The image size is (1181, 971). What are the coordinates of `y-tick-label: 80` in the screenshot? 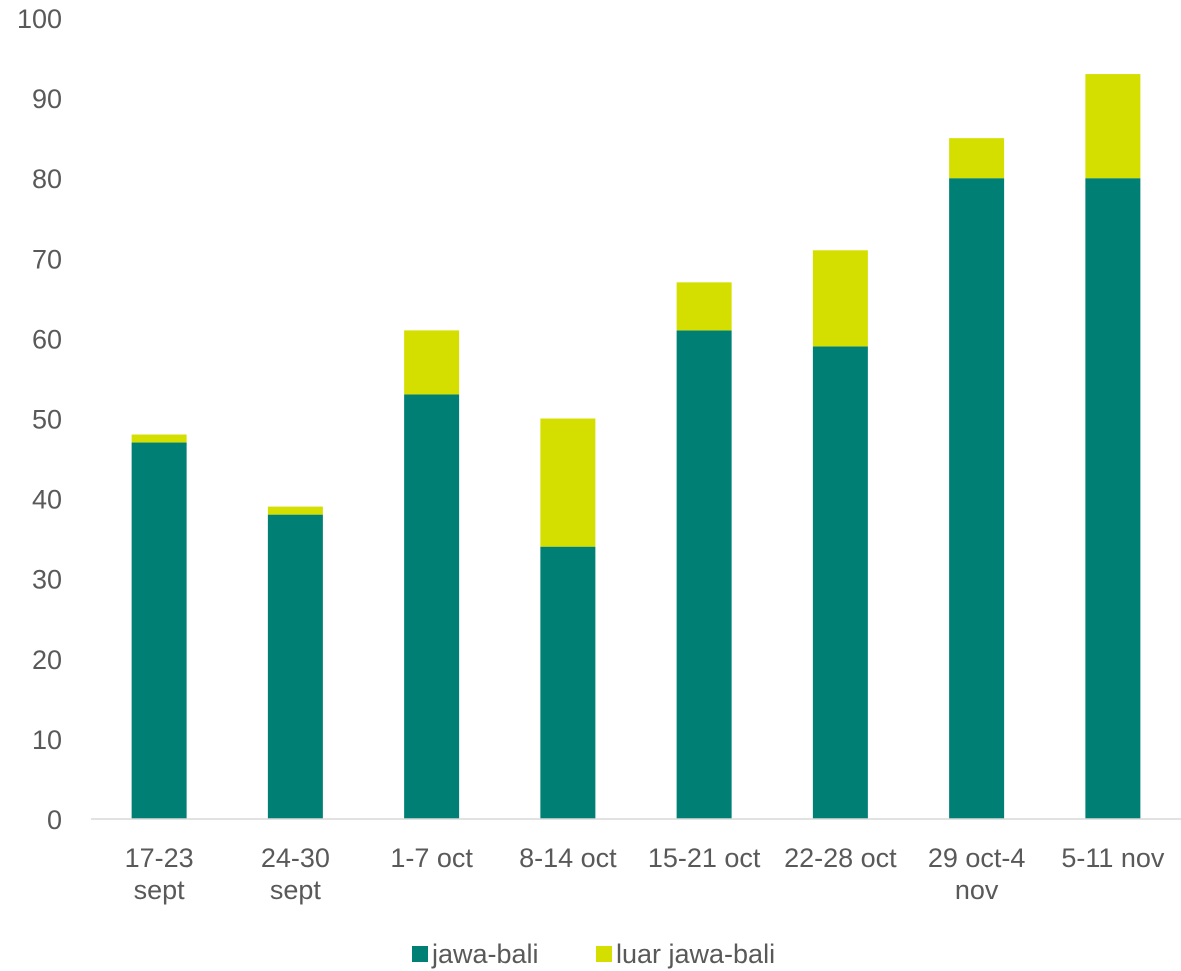 It's located at (47, 179).